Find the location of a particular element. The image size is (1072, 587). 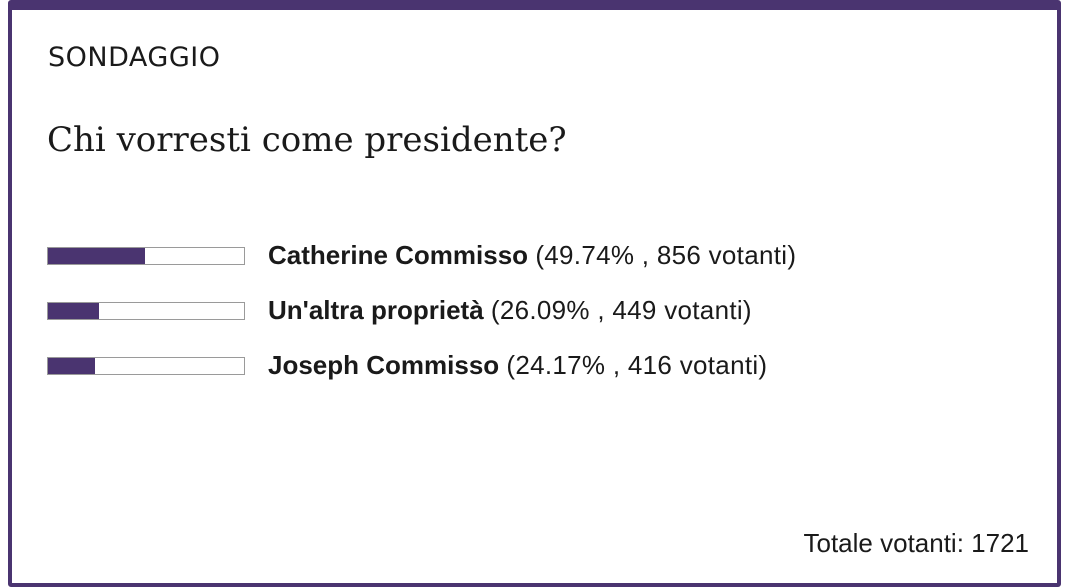

option-text: Joseph Commisso (24.17% , 416 votanti) is located at coordinates (517, 365).